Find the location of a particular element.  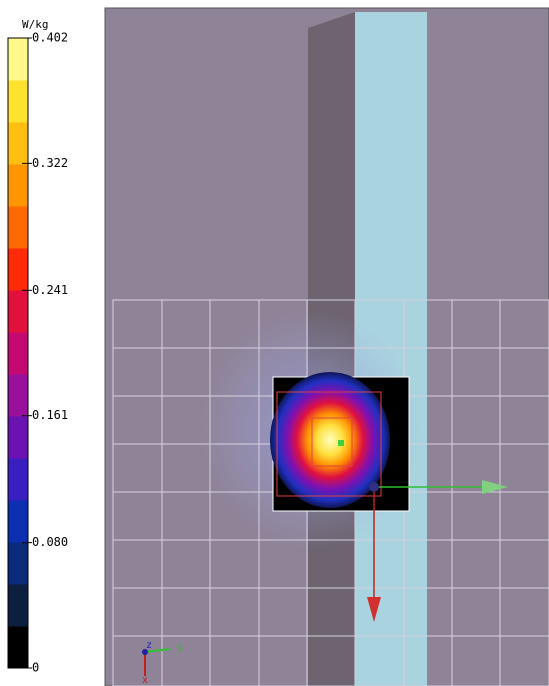

triad-label: z is located at coordinates (149, 645).